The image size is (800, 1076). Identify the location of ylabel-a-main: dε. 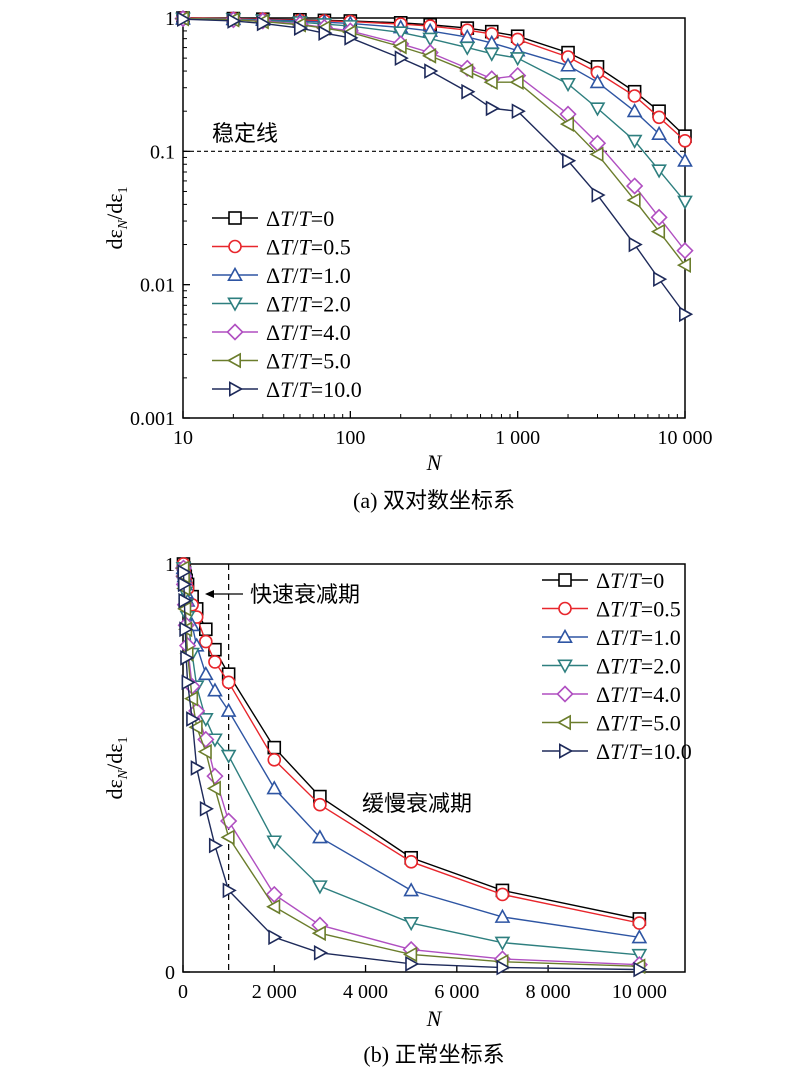
(114, 239).